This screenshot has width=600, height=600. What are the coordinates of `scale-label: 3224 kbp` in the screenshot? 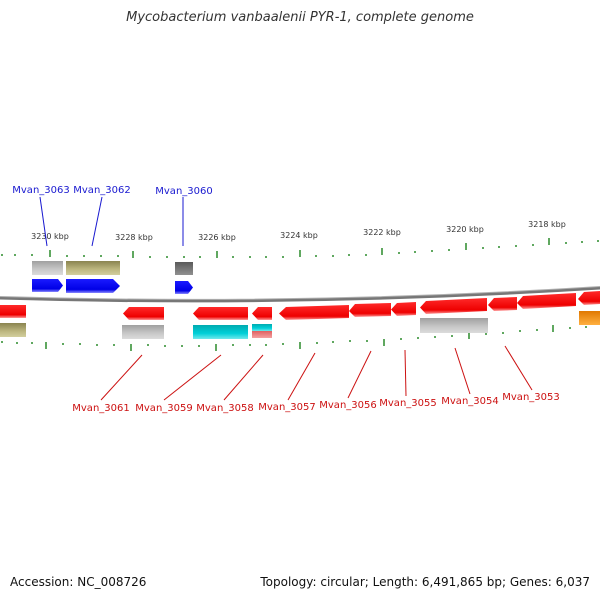 It's located at (299, 235).